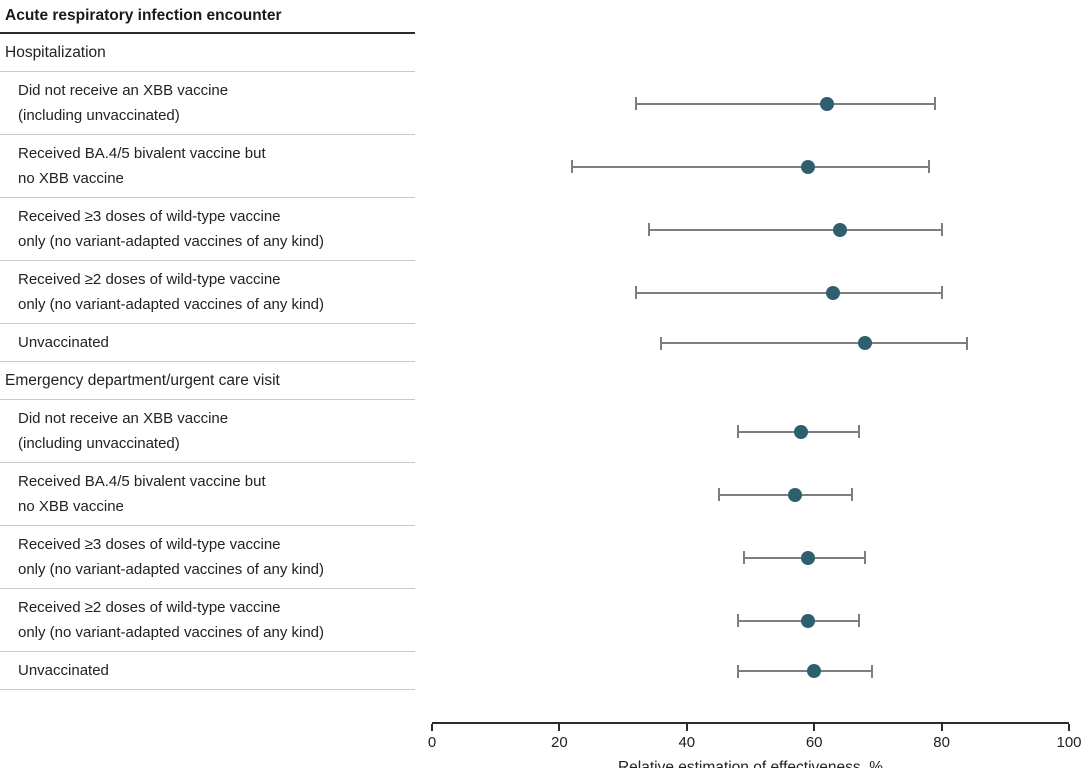  What do you see at coordinates (814, 742) in the screenshot?
I see `axis-tick-label: 60` at bounding box center [814, 742].